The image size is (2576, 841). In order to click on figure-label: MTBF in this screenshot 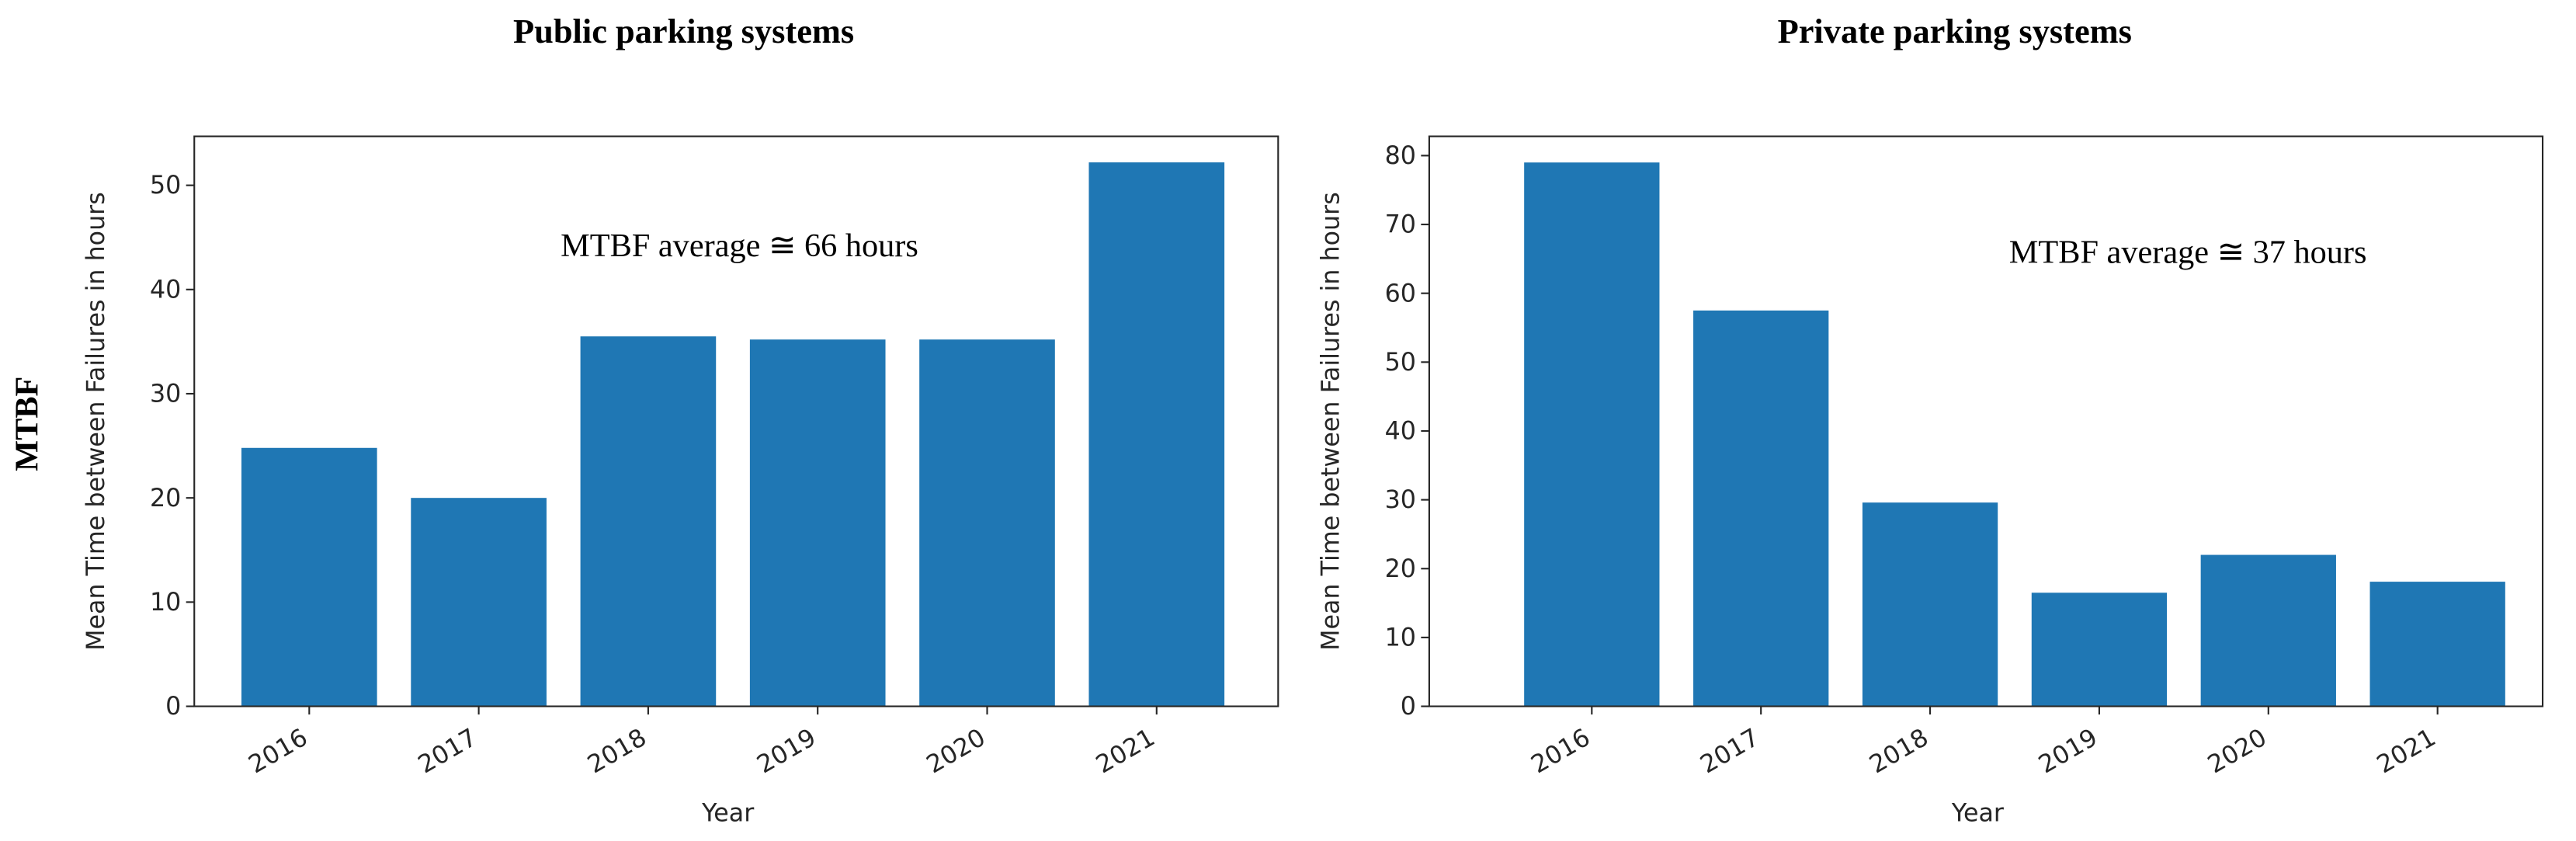, I will do `click(27, 424)`.